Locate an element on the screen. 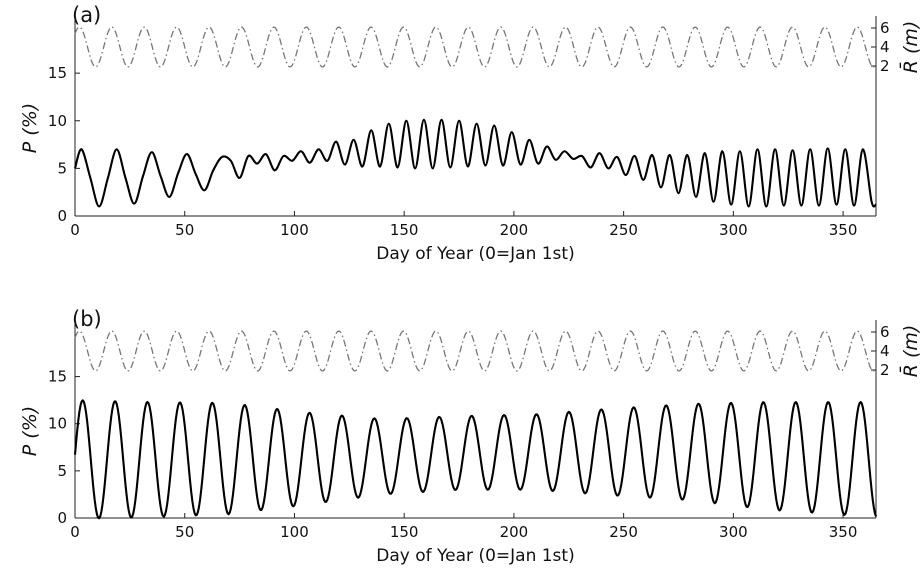 The width and height of the screenshot is (923, 577). panel-label: (a) is located at coordinates (86, 15).